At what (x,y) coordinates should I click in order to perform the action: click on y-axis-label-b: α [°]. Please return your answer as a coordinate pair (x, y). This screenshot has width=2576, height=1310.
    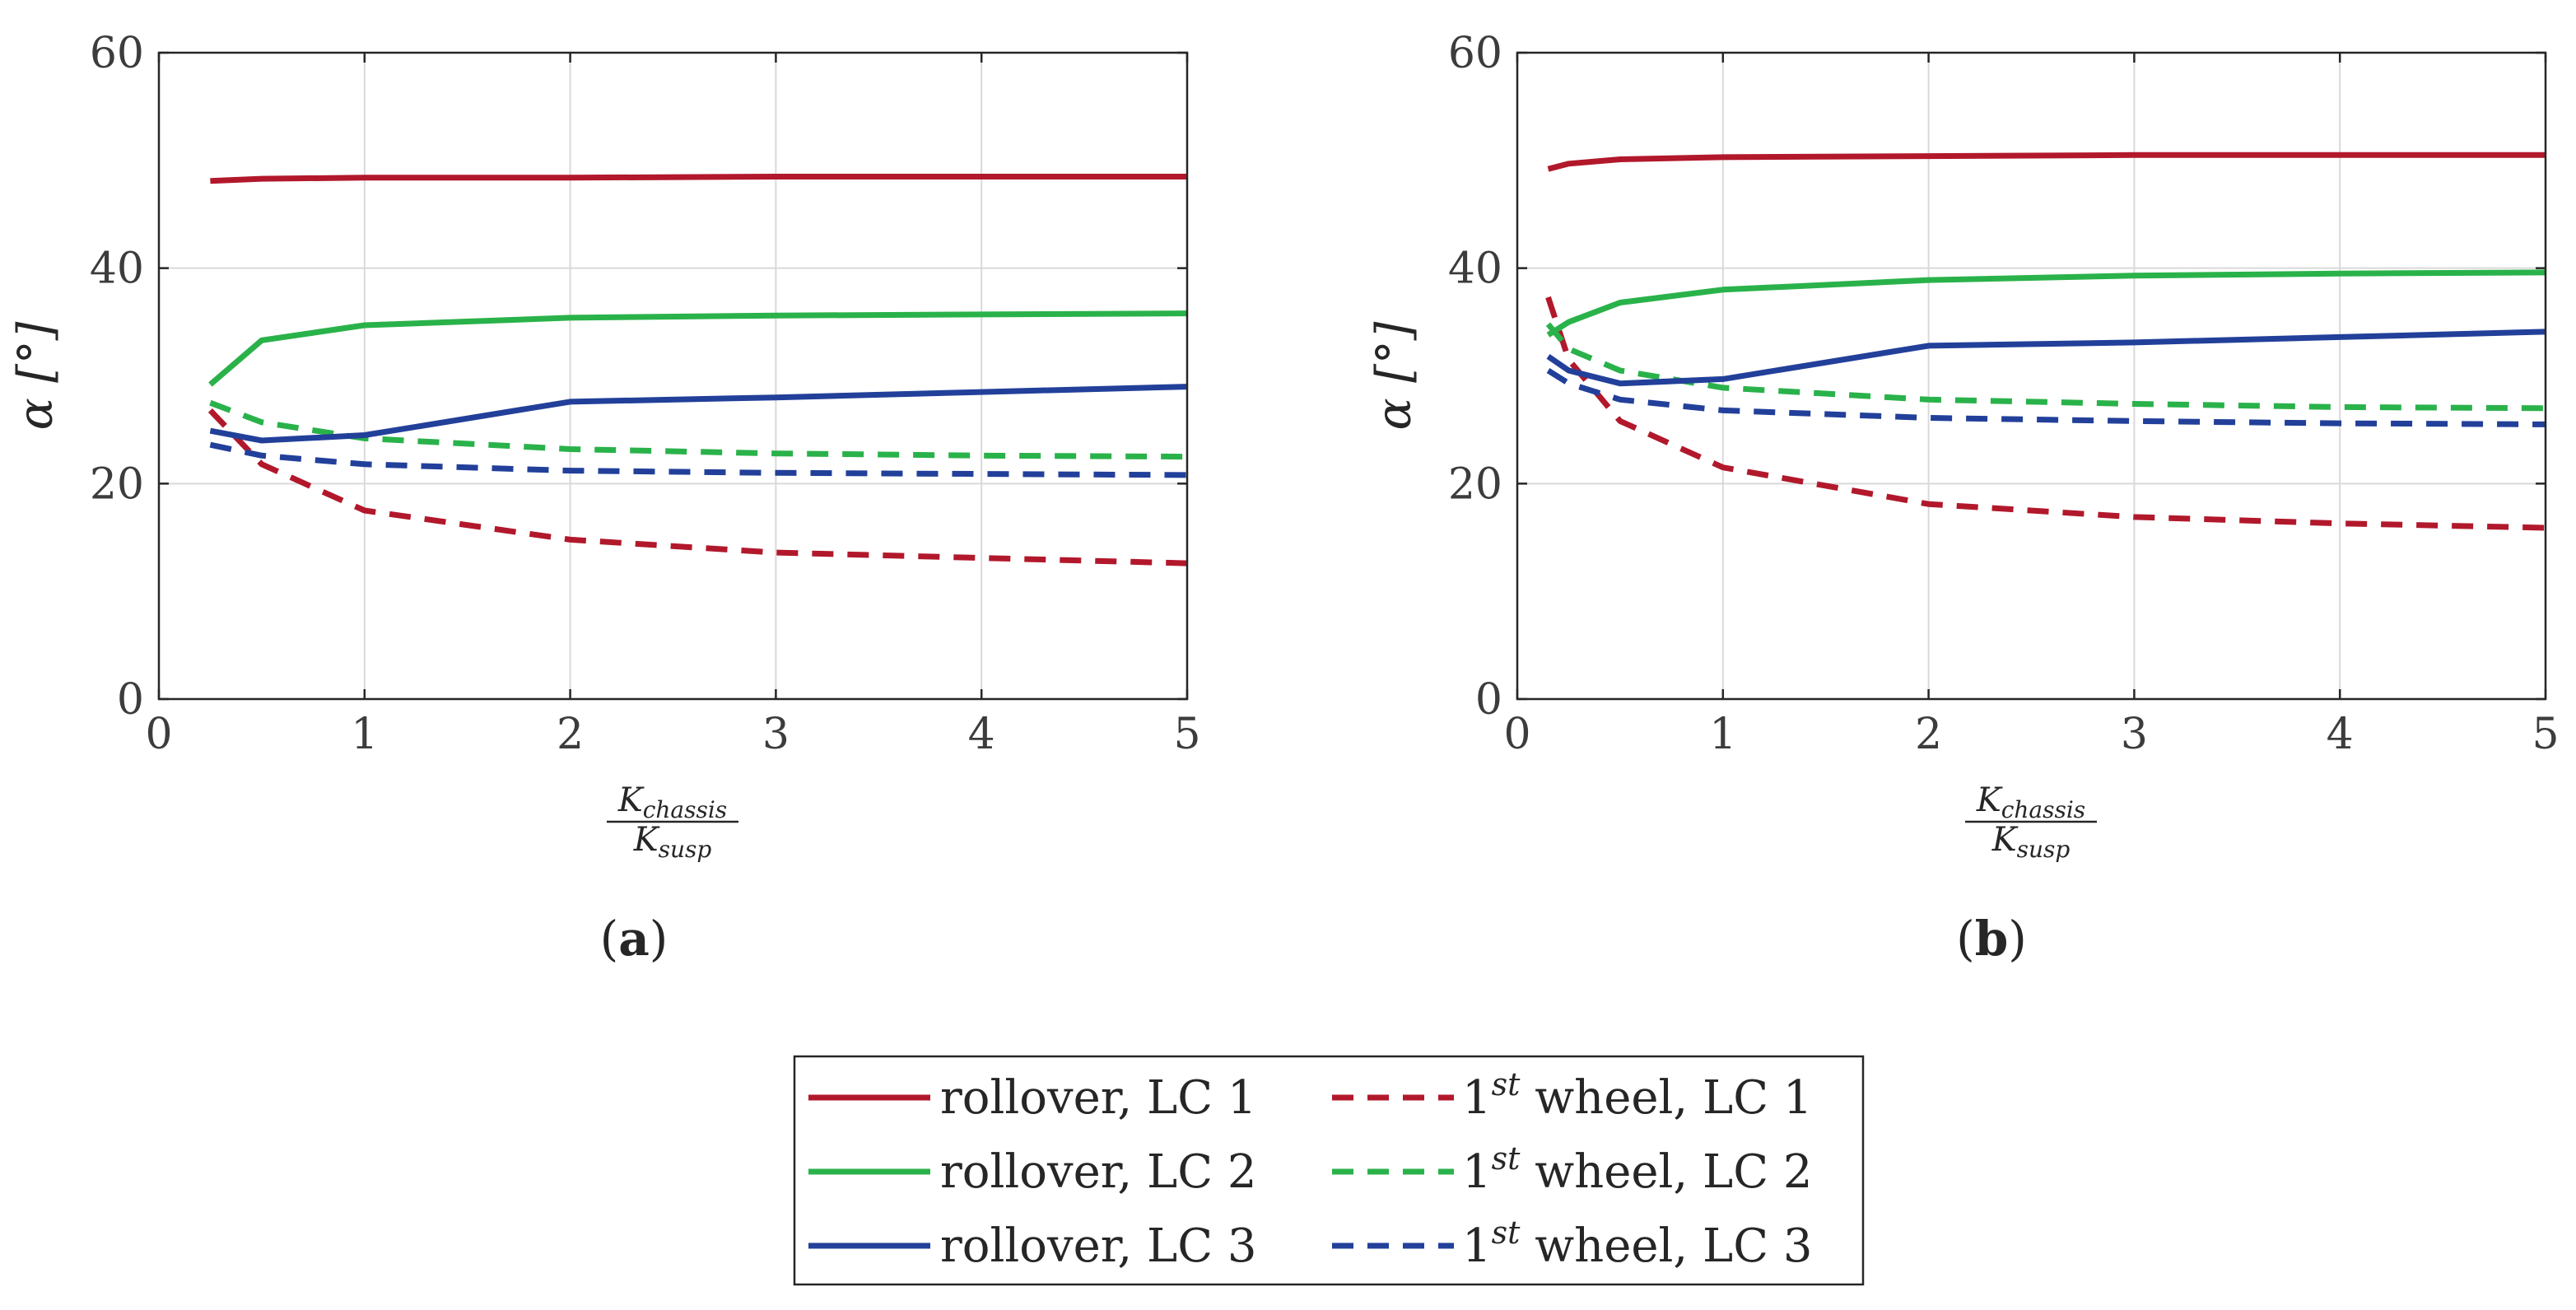
    Looking at the image, I should click on (1394, 375).